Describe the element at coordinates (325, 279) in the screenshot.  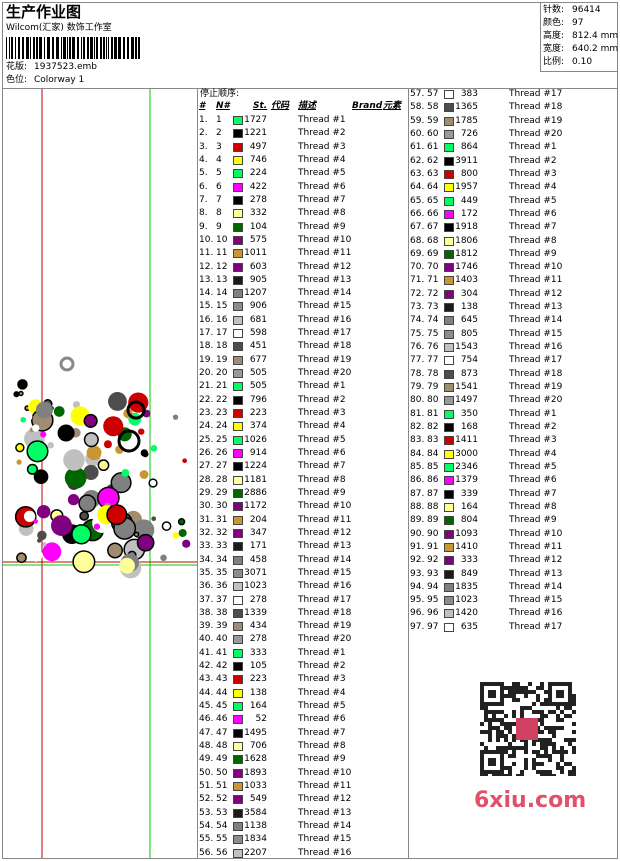
I see `thread: Thread #13` at that location.